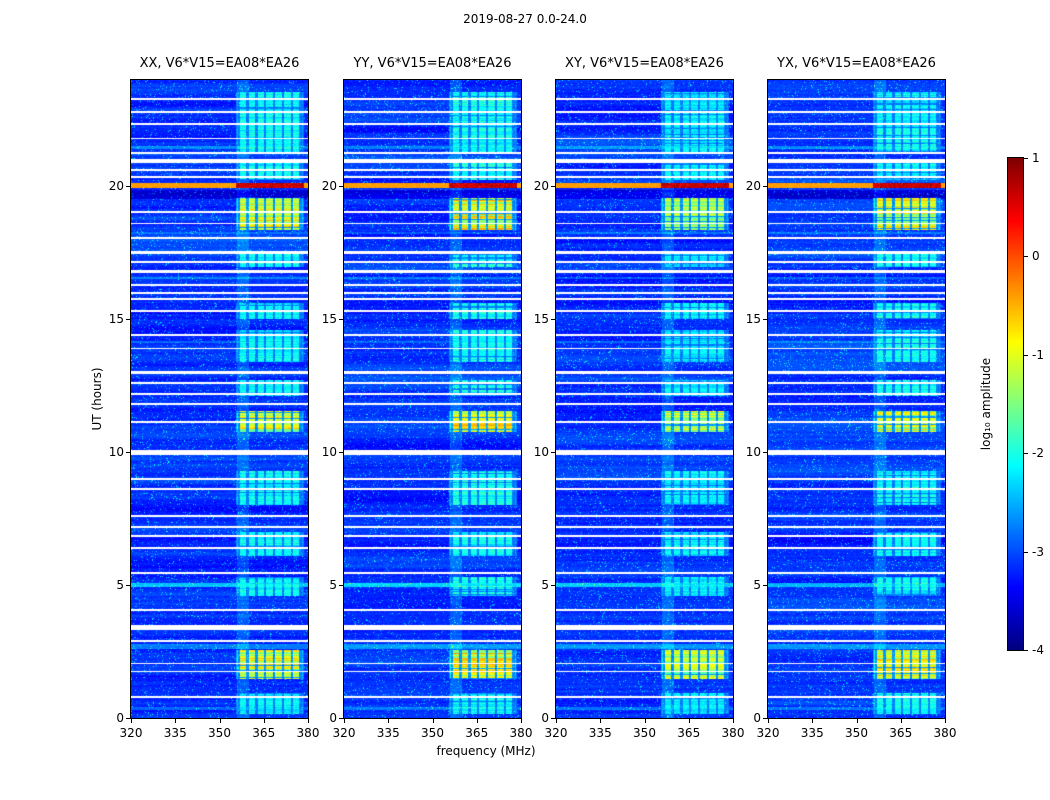  What do you see at coordinates (432, 399) in the screenshot?
I see `spectrogram-canvas-yy` at bounding box center [432, 399].